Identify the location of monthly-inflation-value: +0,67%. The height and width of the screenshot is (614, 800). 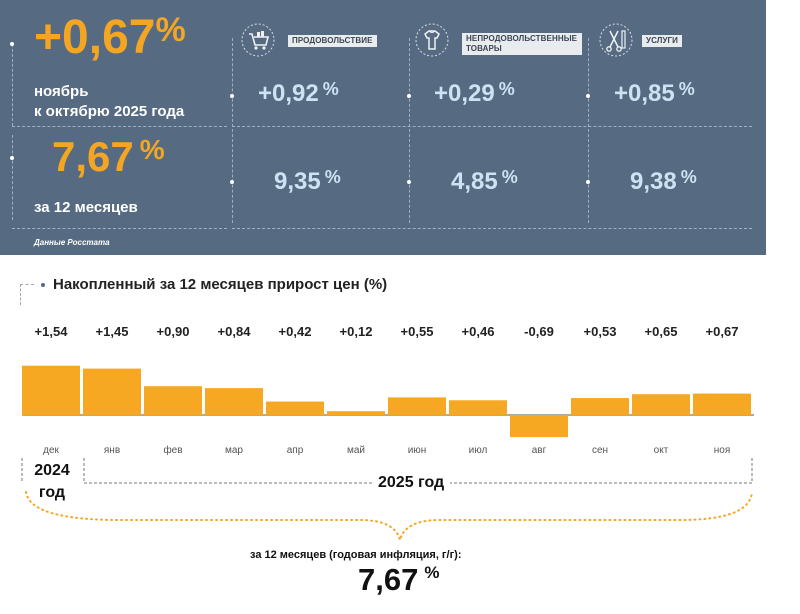
(110, 37).